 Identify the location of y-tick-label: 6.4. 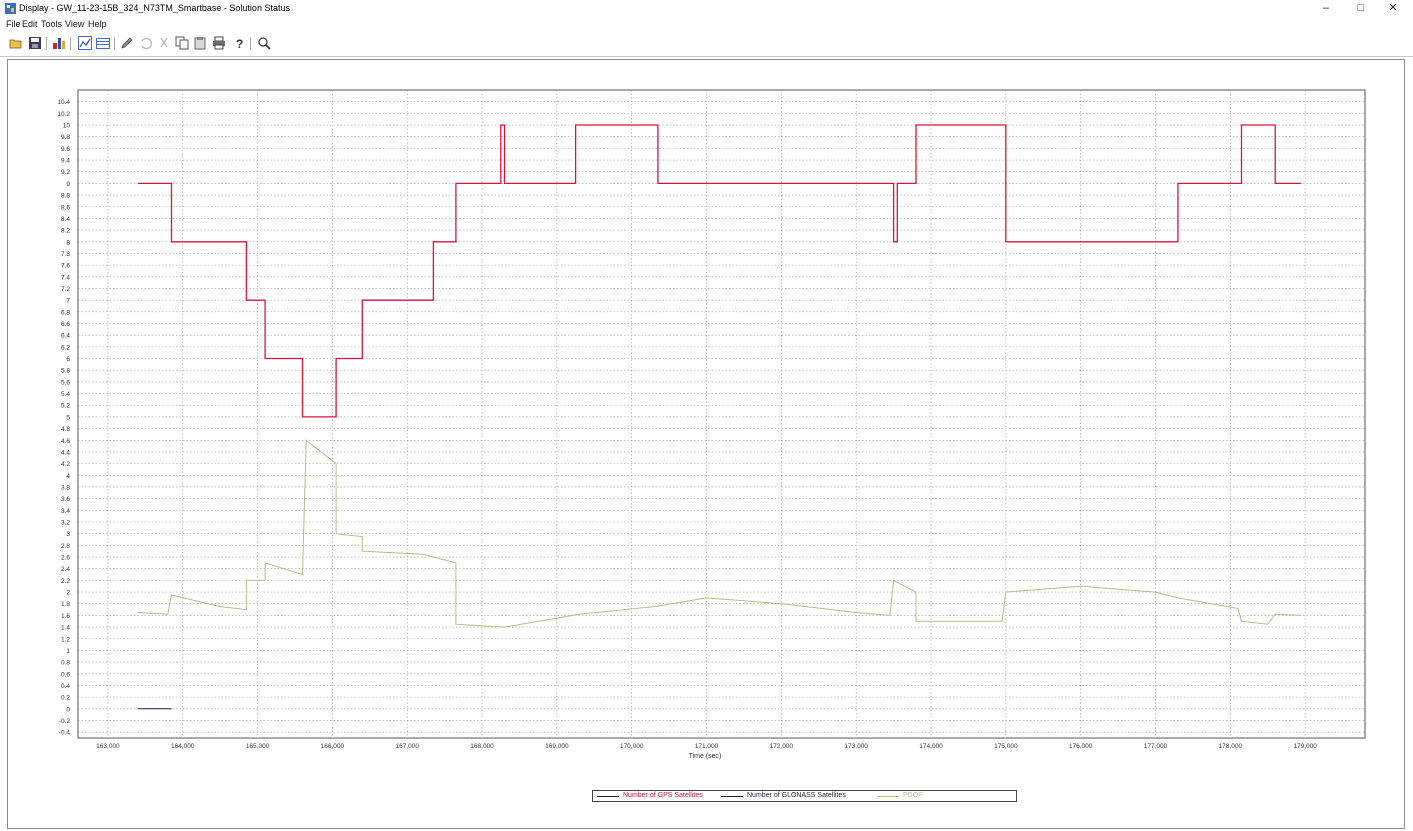
(65, 336).